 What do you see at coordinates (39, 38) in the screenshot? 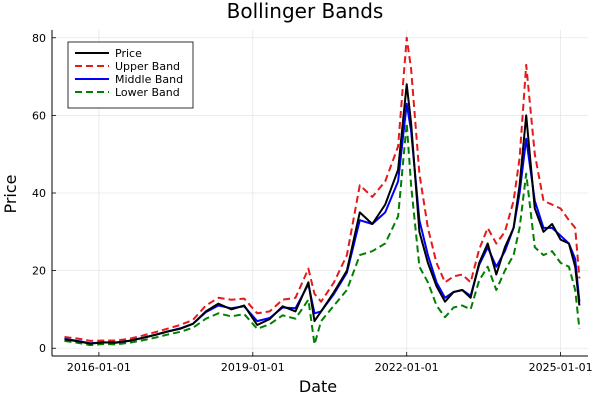
I see `y-tick-label: 80` at bounding box center [39, 38].